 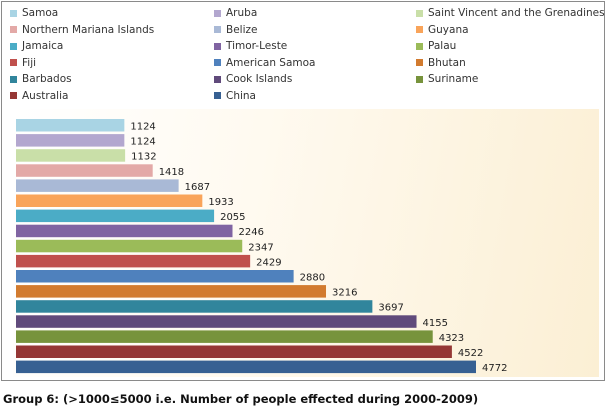 What do you see at coordinates (259, 79) in the screenshot?
I see `legend-label: Cook Islands` at bounding box center [259, 79].